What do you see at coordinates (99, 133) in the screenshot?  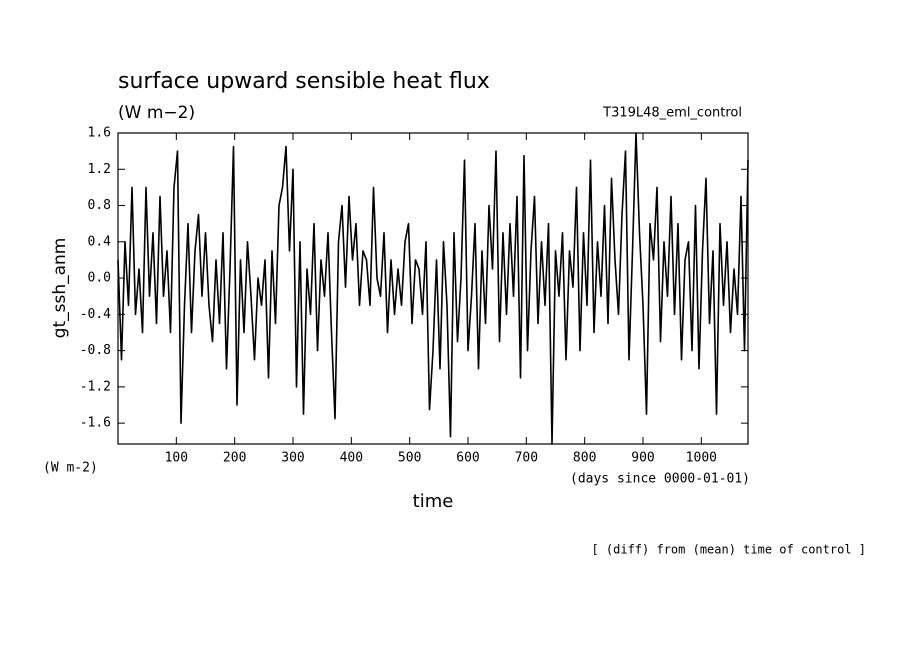 I see `y-tick-label: 1.6` at bounding box center [99, 133].